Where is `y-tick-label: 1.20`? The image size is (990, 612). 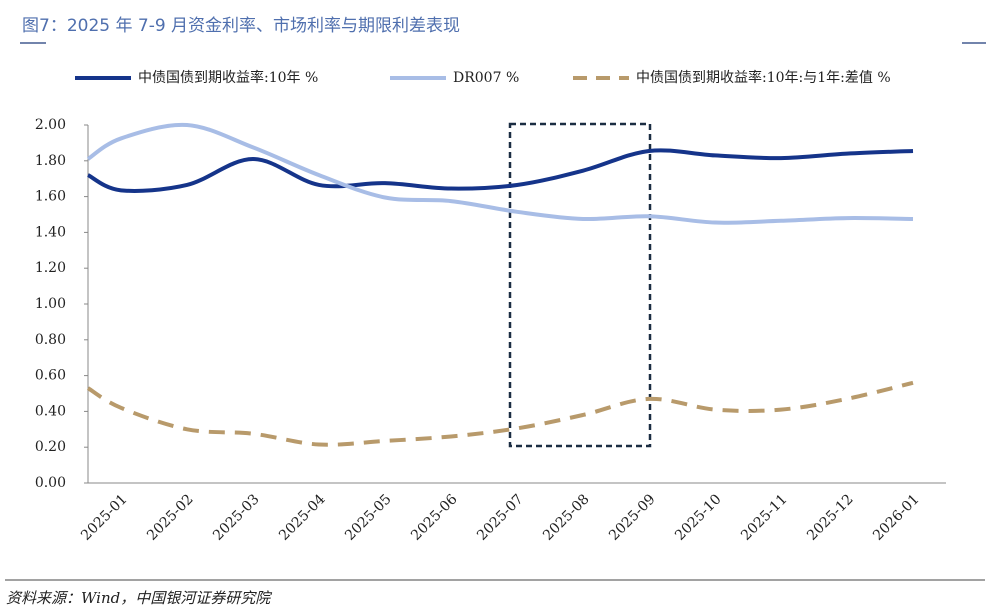
y-tick-label: 1.20 is located at coordinates (50, 268).